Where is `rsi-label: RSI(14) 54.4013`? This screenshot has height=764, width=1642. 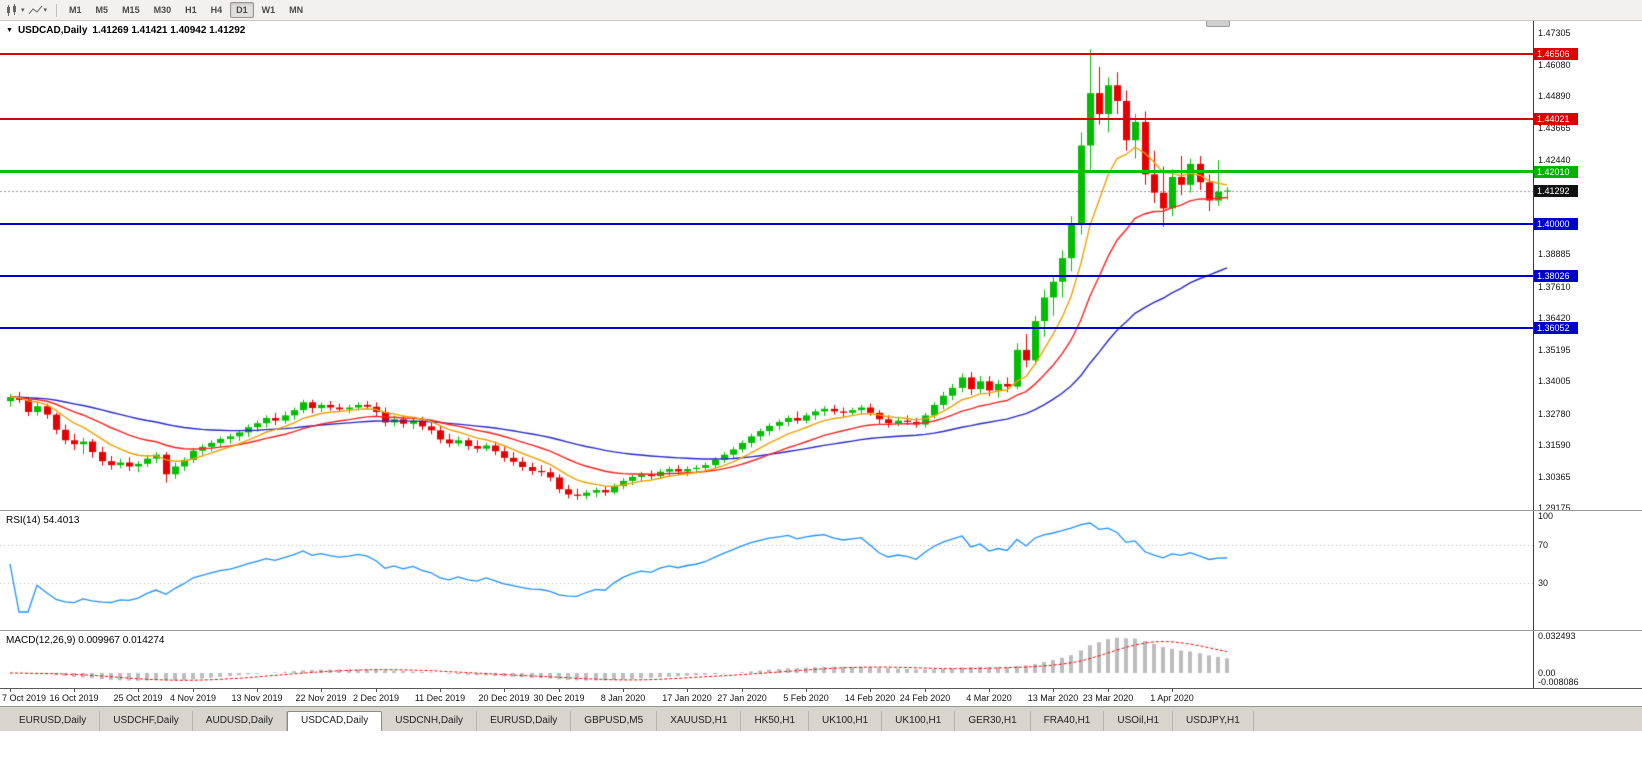 rsi-label: RSI(14) 54.4013 is located at coordinates (43, 520).